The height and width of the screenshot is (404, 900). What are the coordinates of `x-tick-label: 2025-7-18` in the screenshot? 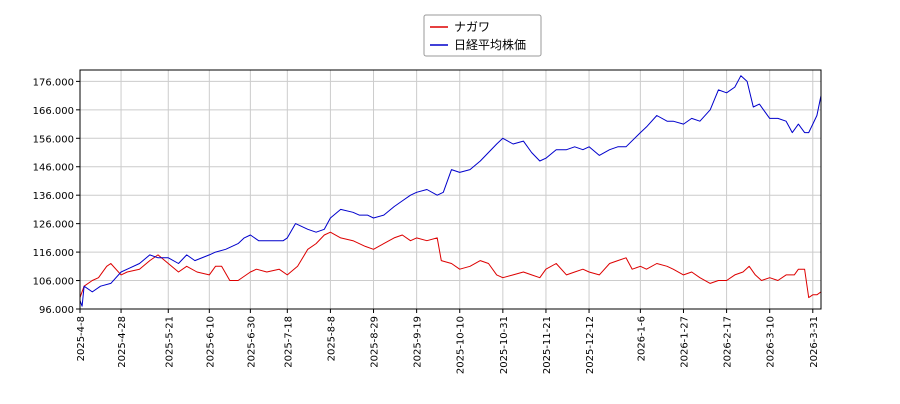 It's located at (288, 342).